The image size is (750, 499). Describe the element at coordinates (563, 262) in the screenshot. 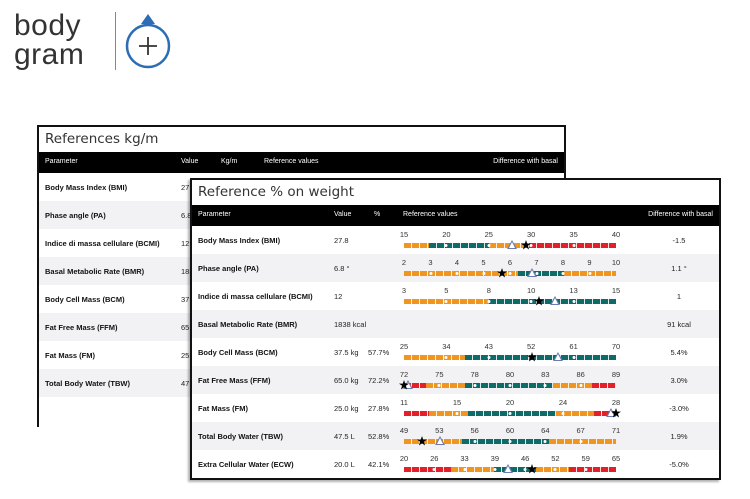

I see `tick-label: 8` at that location.